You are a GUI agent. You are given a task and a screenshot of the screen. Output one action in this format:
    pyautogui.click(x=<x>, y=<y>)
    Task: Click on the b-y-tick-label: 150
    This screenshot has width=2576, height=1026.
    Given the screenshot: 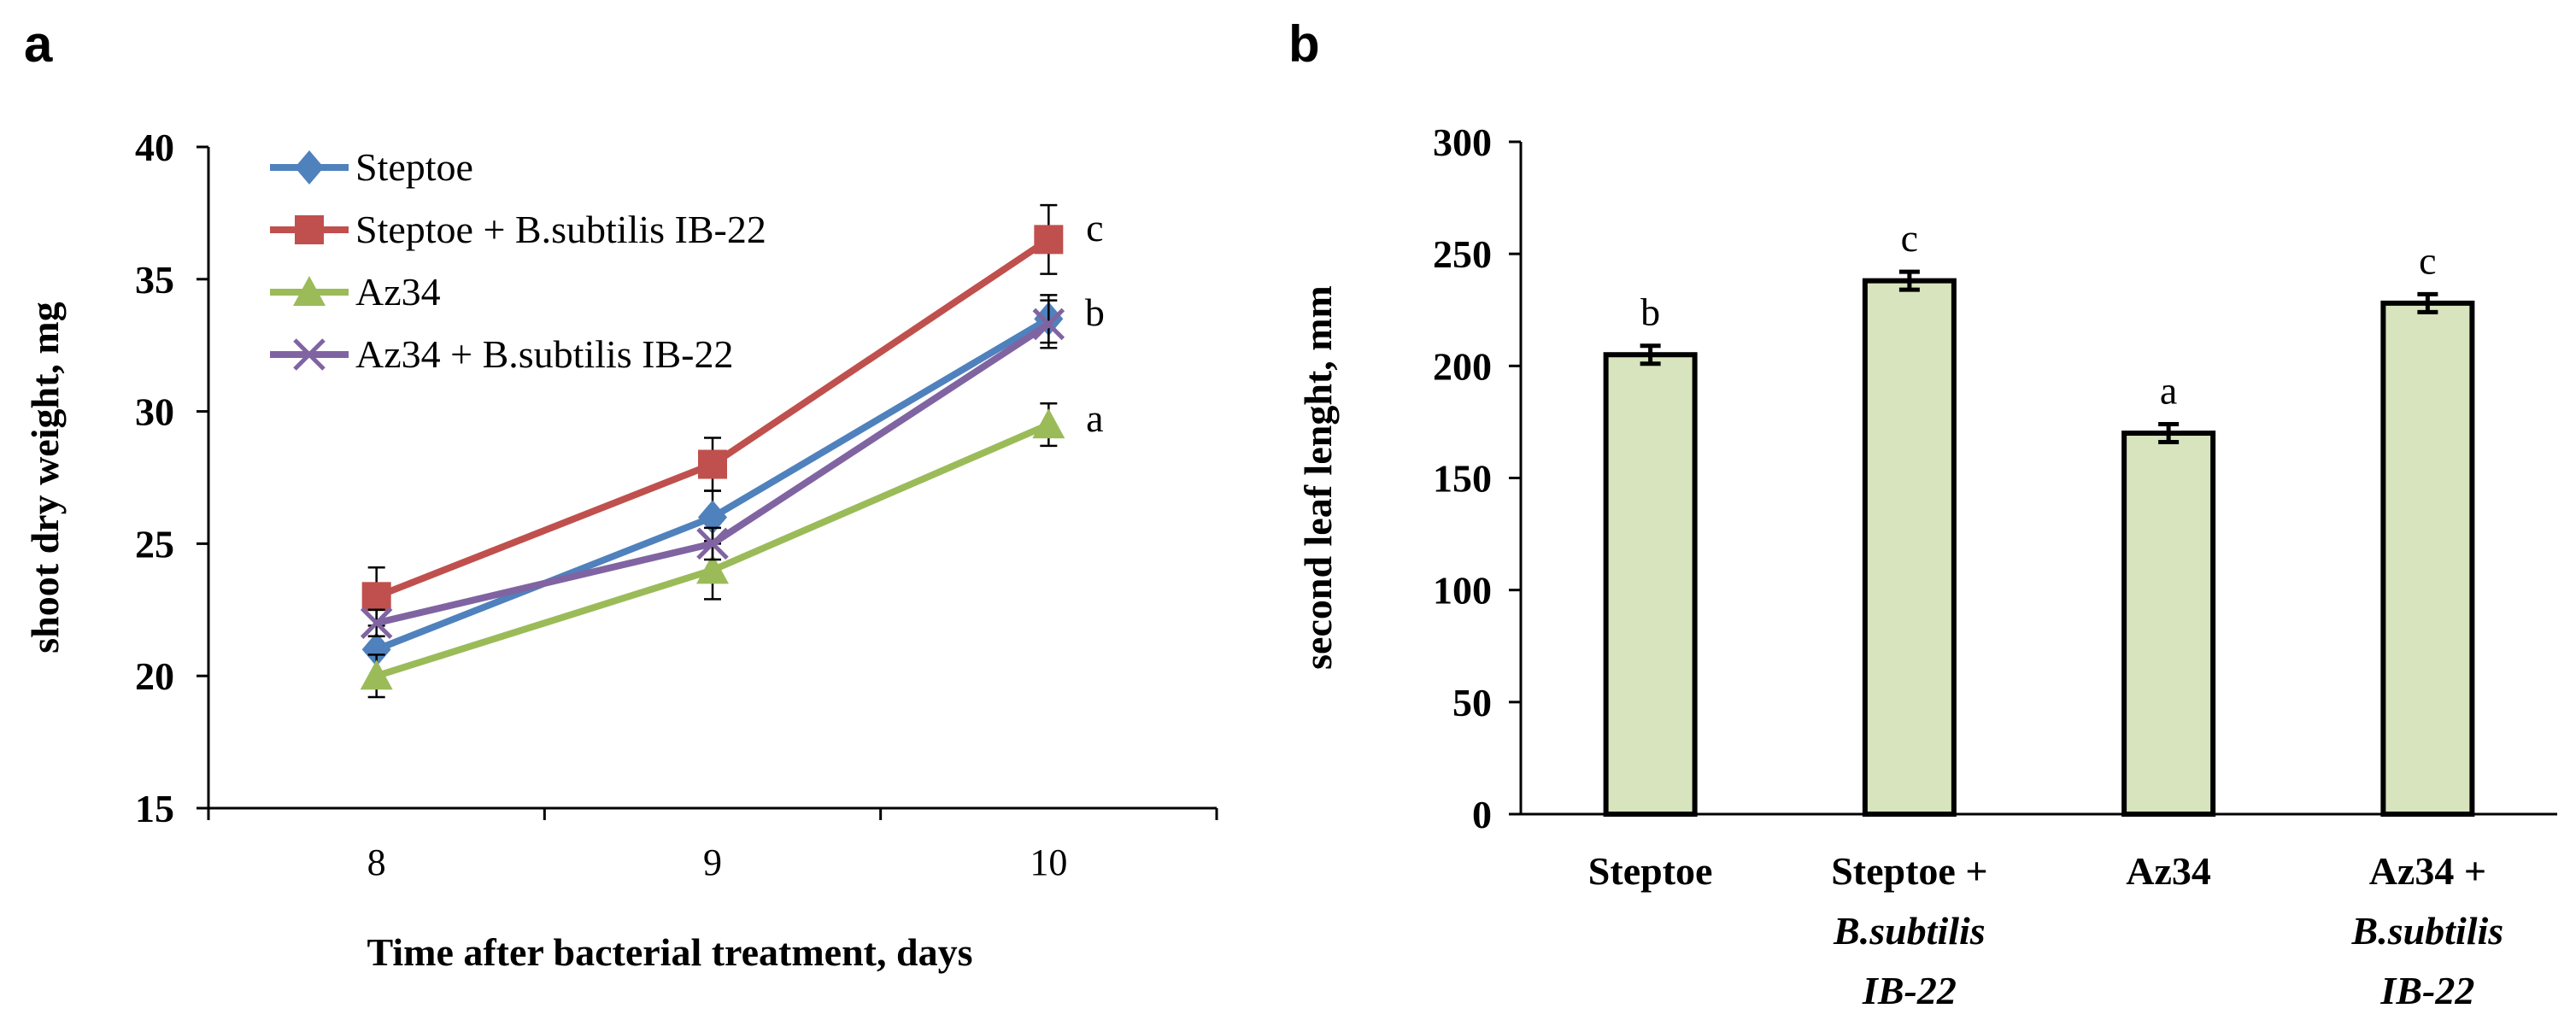 What is the action you would take?
    pyautogui.click(x=1462, y=479)
    